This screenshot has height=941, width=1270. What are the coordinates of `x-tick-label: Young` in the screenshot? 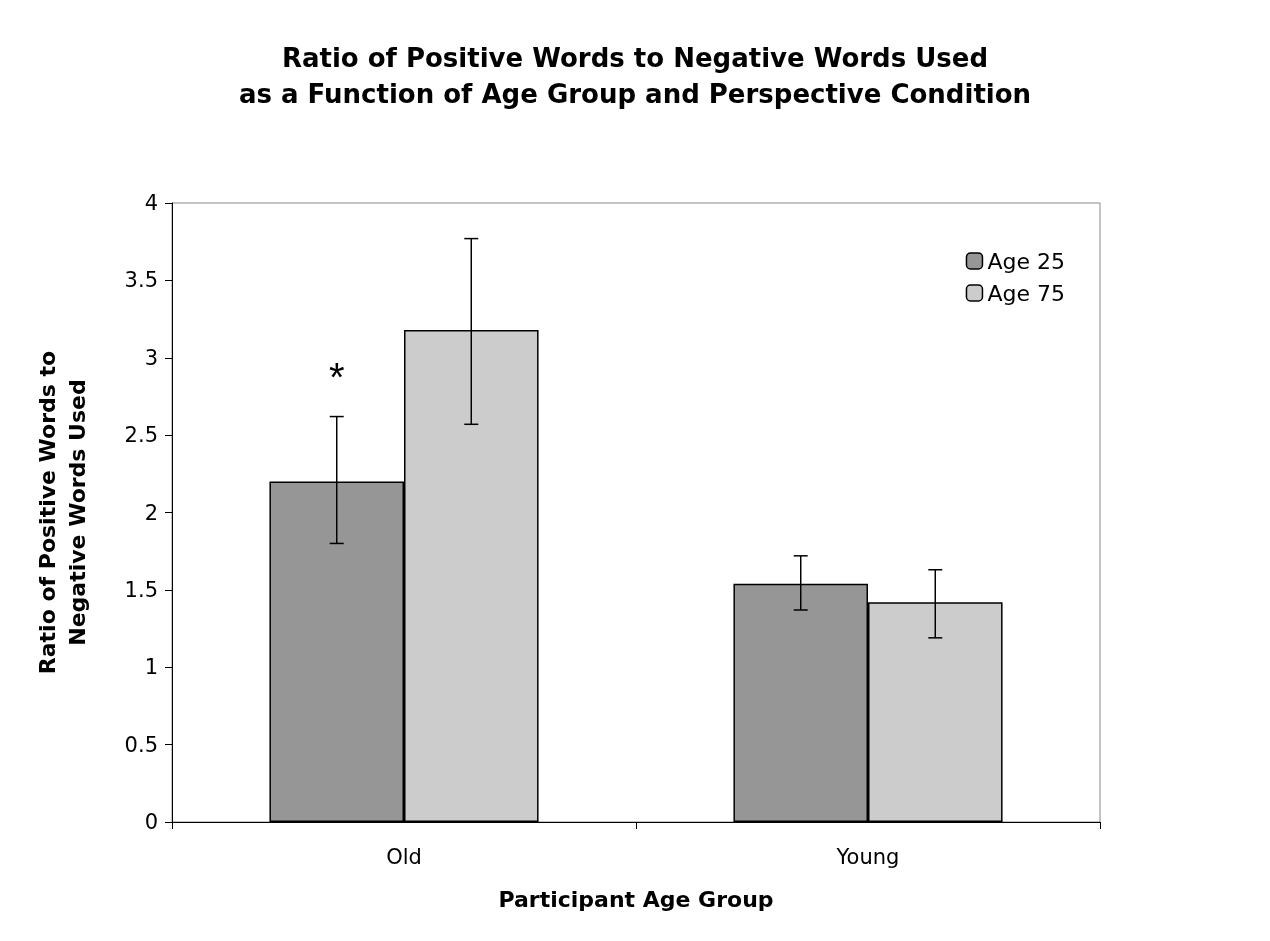 It's located at (867, 856).